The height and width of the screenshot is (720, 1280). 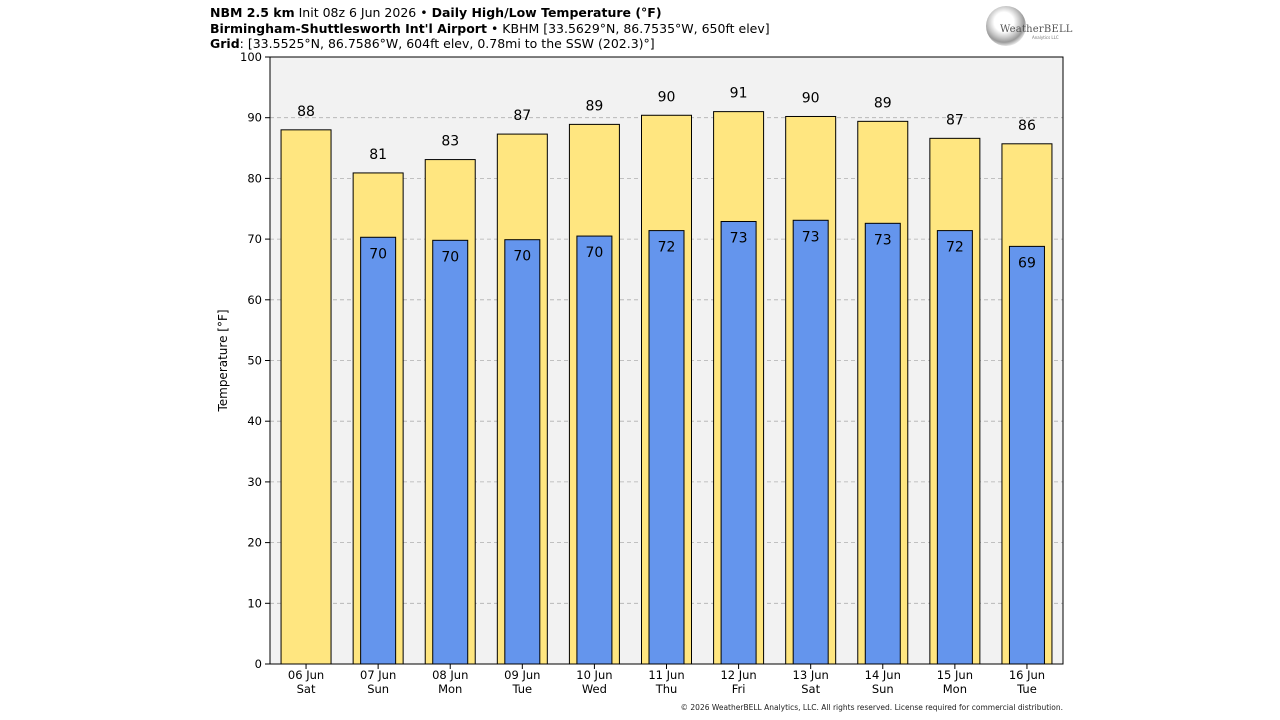 I want to click on logo-subtext: Analytics LLC, so click(x=1045, y=37).